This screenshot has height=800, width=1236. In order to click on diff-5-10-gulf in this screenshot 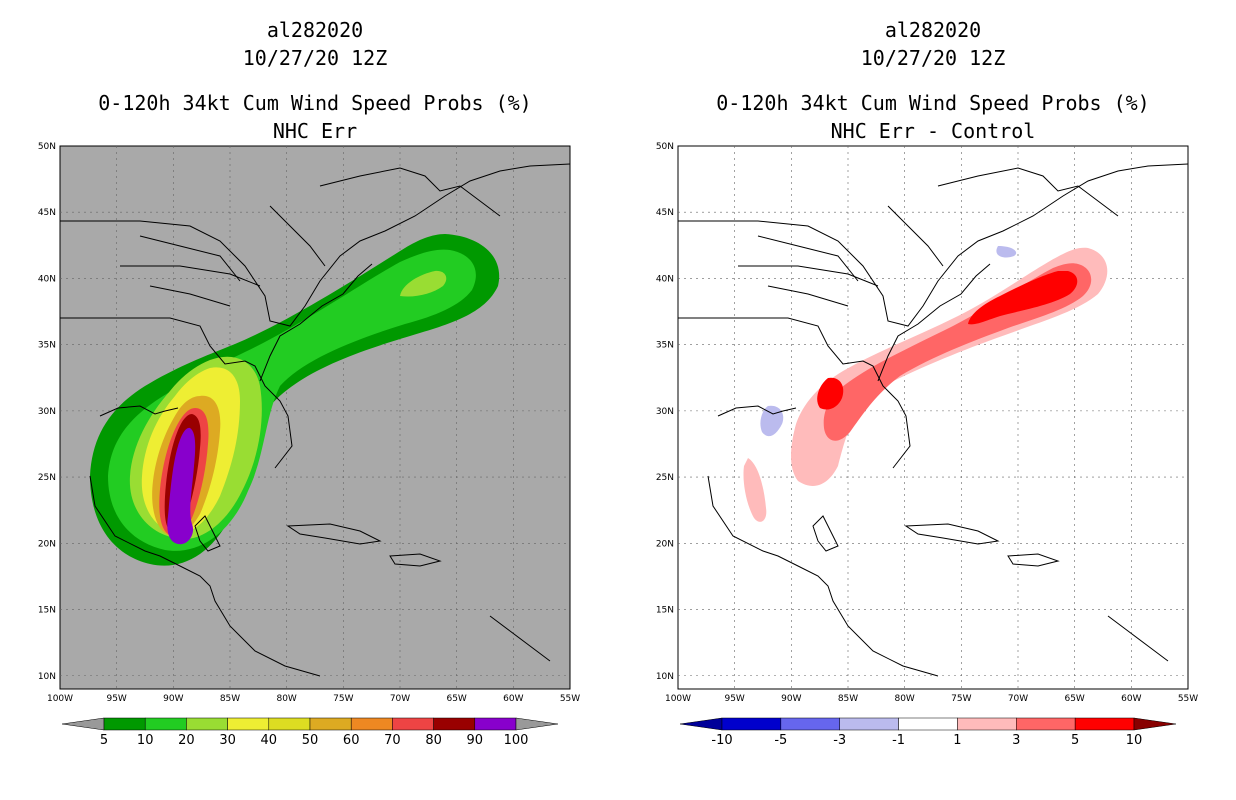, I will do `click(830, 393)`.